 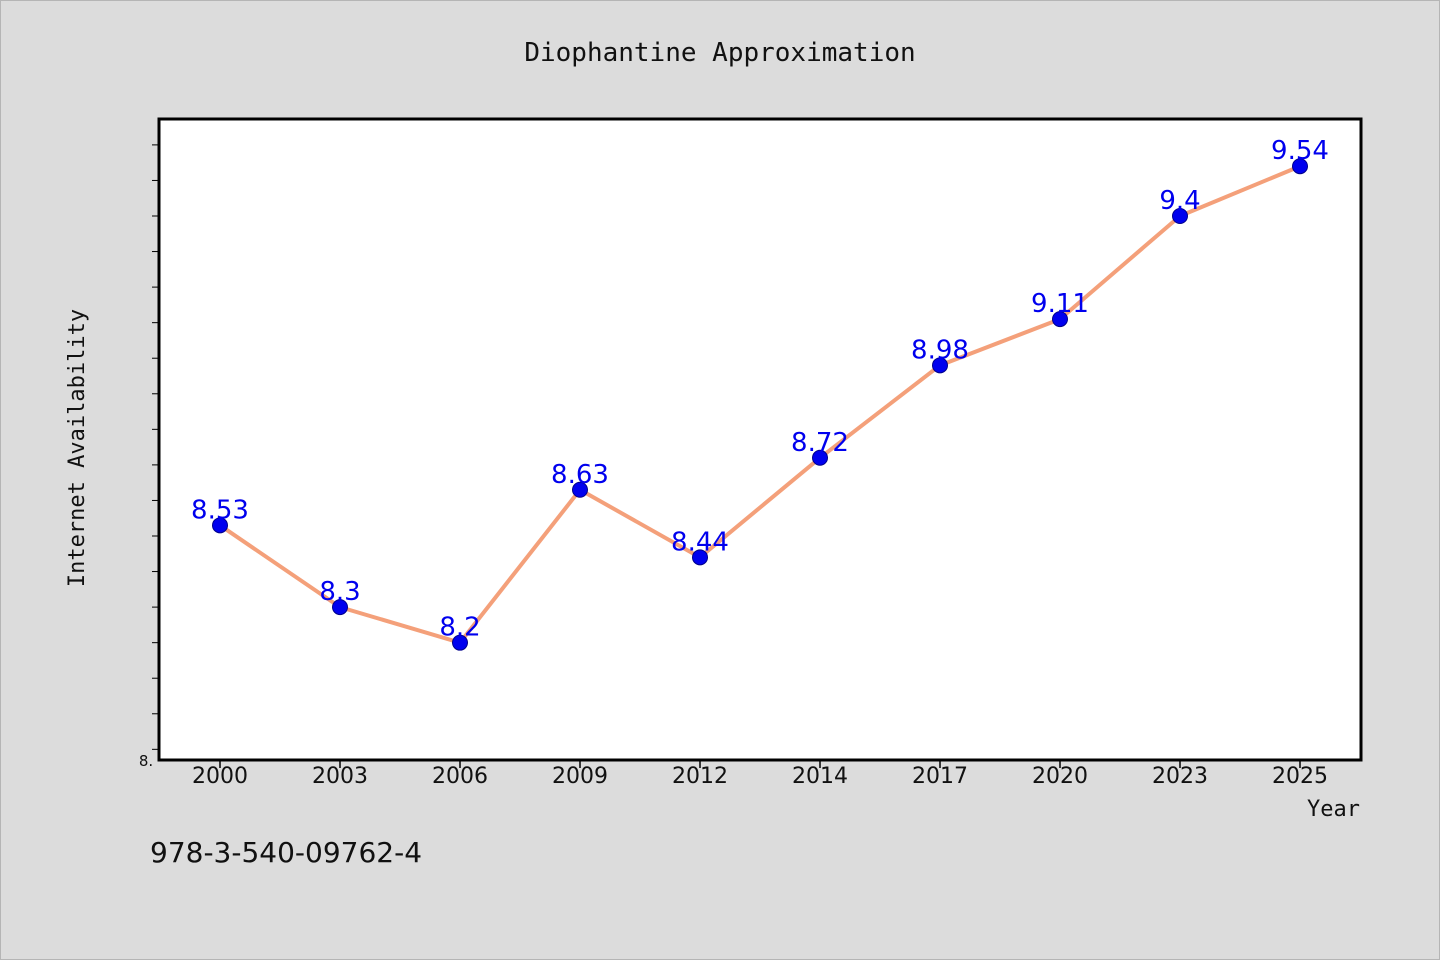 I want to click on data-label: 9.54, so click(x=1300, y=151).